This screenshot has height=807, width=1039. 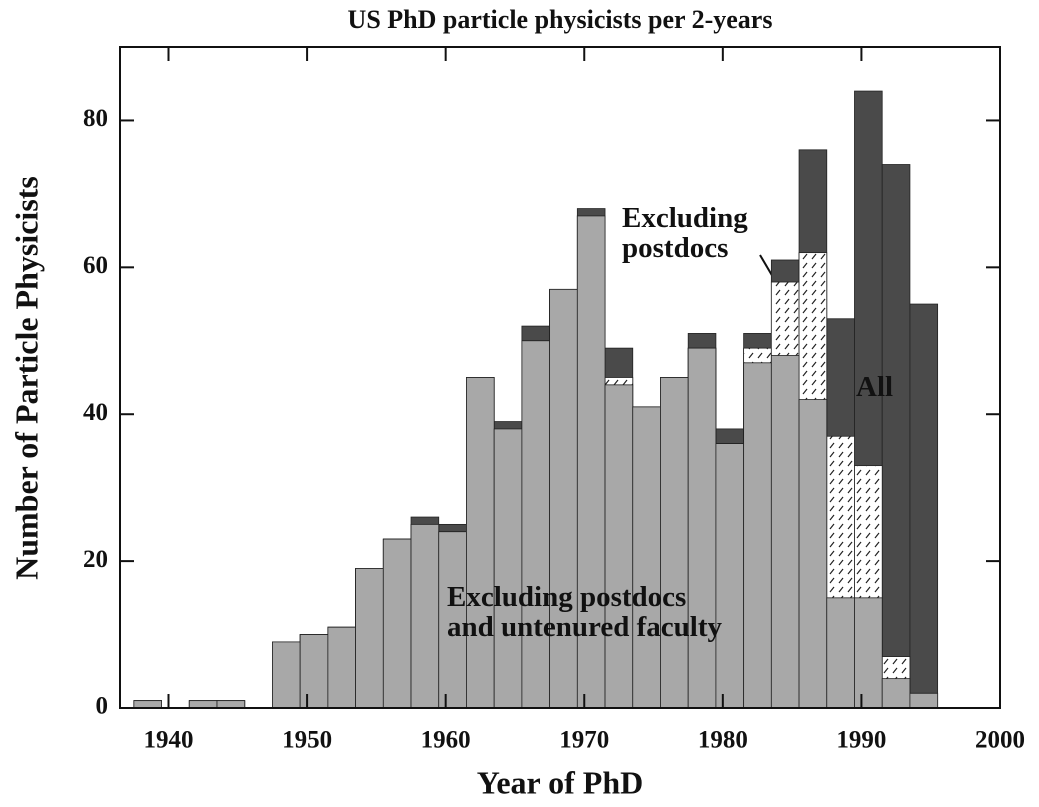 I want to click on x-tick-label: 2000, so click(x=1000, y=740).